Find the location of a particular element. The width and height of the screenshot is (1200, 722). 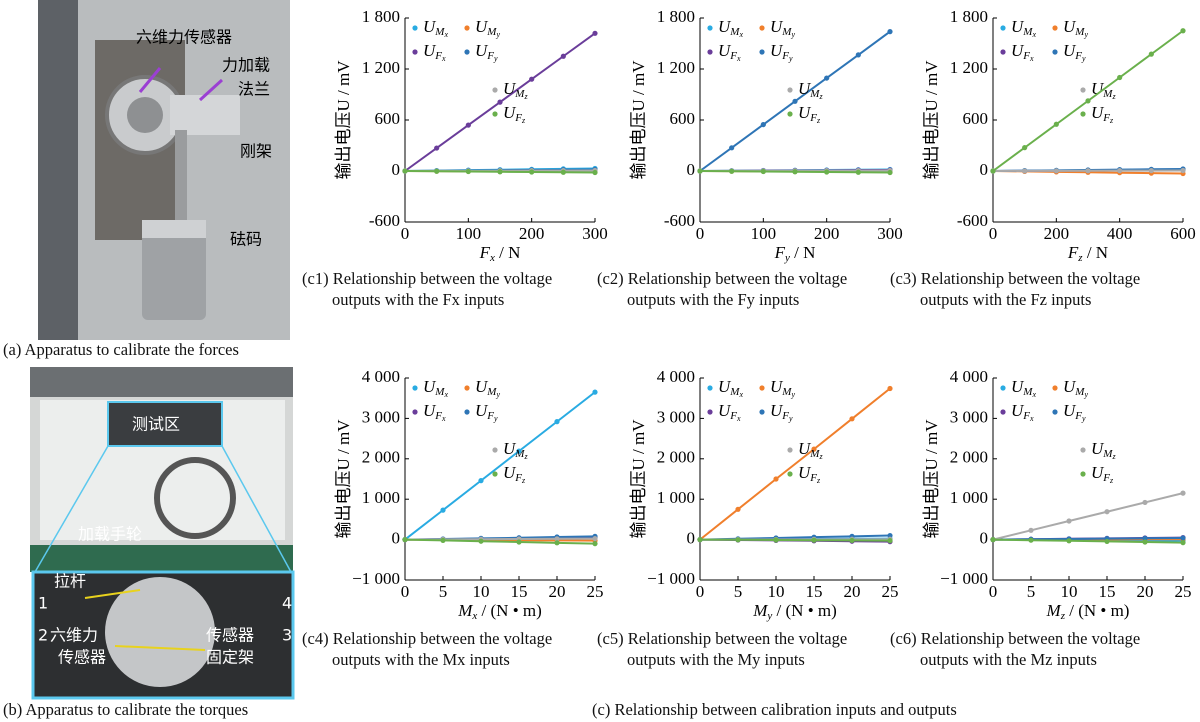

x-tick-label: 100 is located at coordinates (469, 233).